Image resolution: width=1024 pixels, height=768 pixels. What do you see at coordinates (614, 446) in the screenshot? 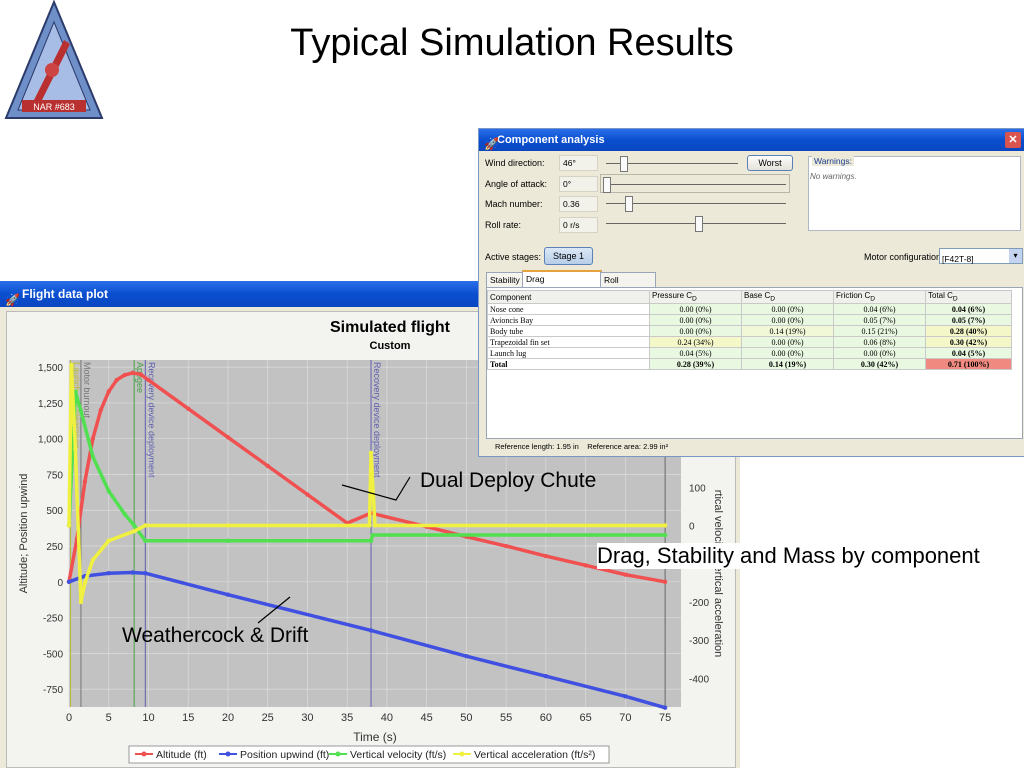
I see `reference-area-label: Reference area:` at bounding box center [614, 446].